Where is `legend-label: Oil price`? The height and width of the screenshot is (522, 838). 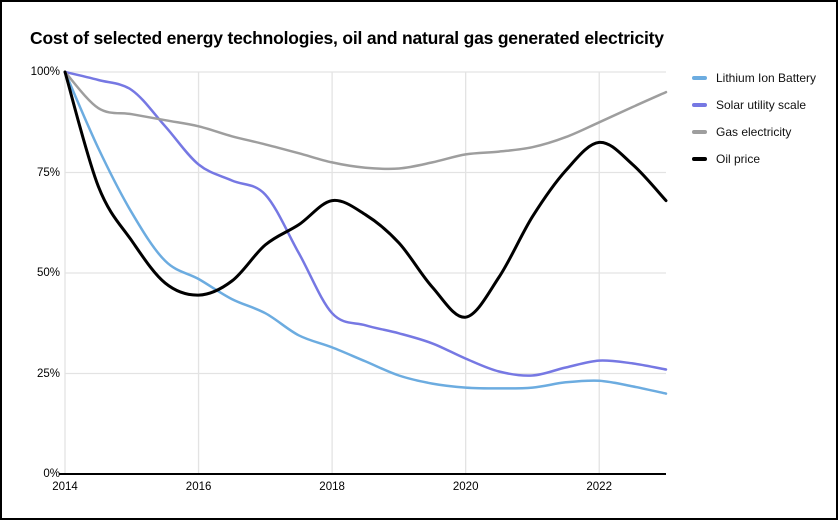
legend-label: Oil price is located at coordinates (738, 158).